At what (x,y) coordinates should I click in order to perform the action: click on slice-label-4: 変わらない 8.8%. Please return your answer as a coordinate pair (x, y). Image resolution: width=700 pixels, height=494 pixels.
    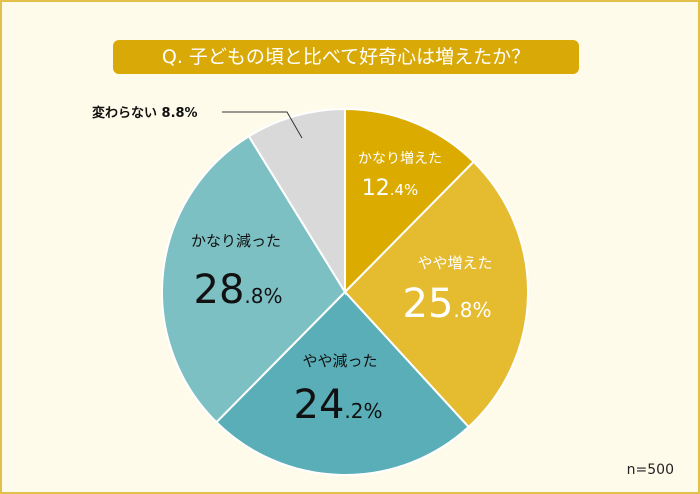
    Looking at the image, I should click on (145, 113).